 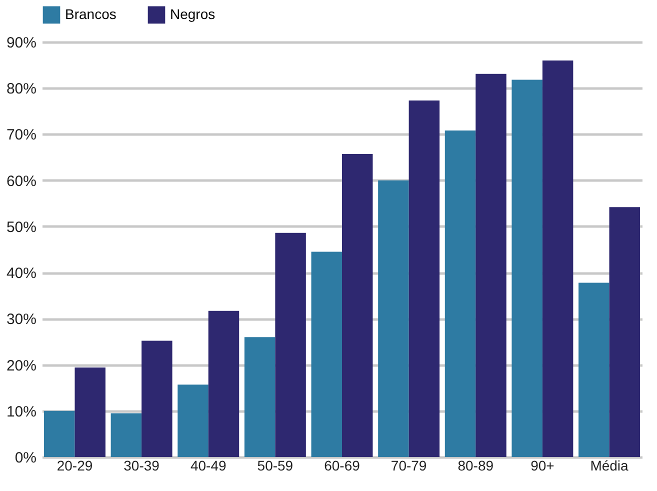 What do you see at coordinates (21, 365) in the screenshot?
I see `y-tick-label: 20%` at bounding box center [21, 365].